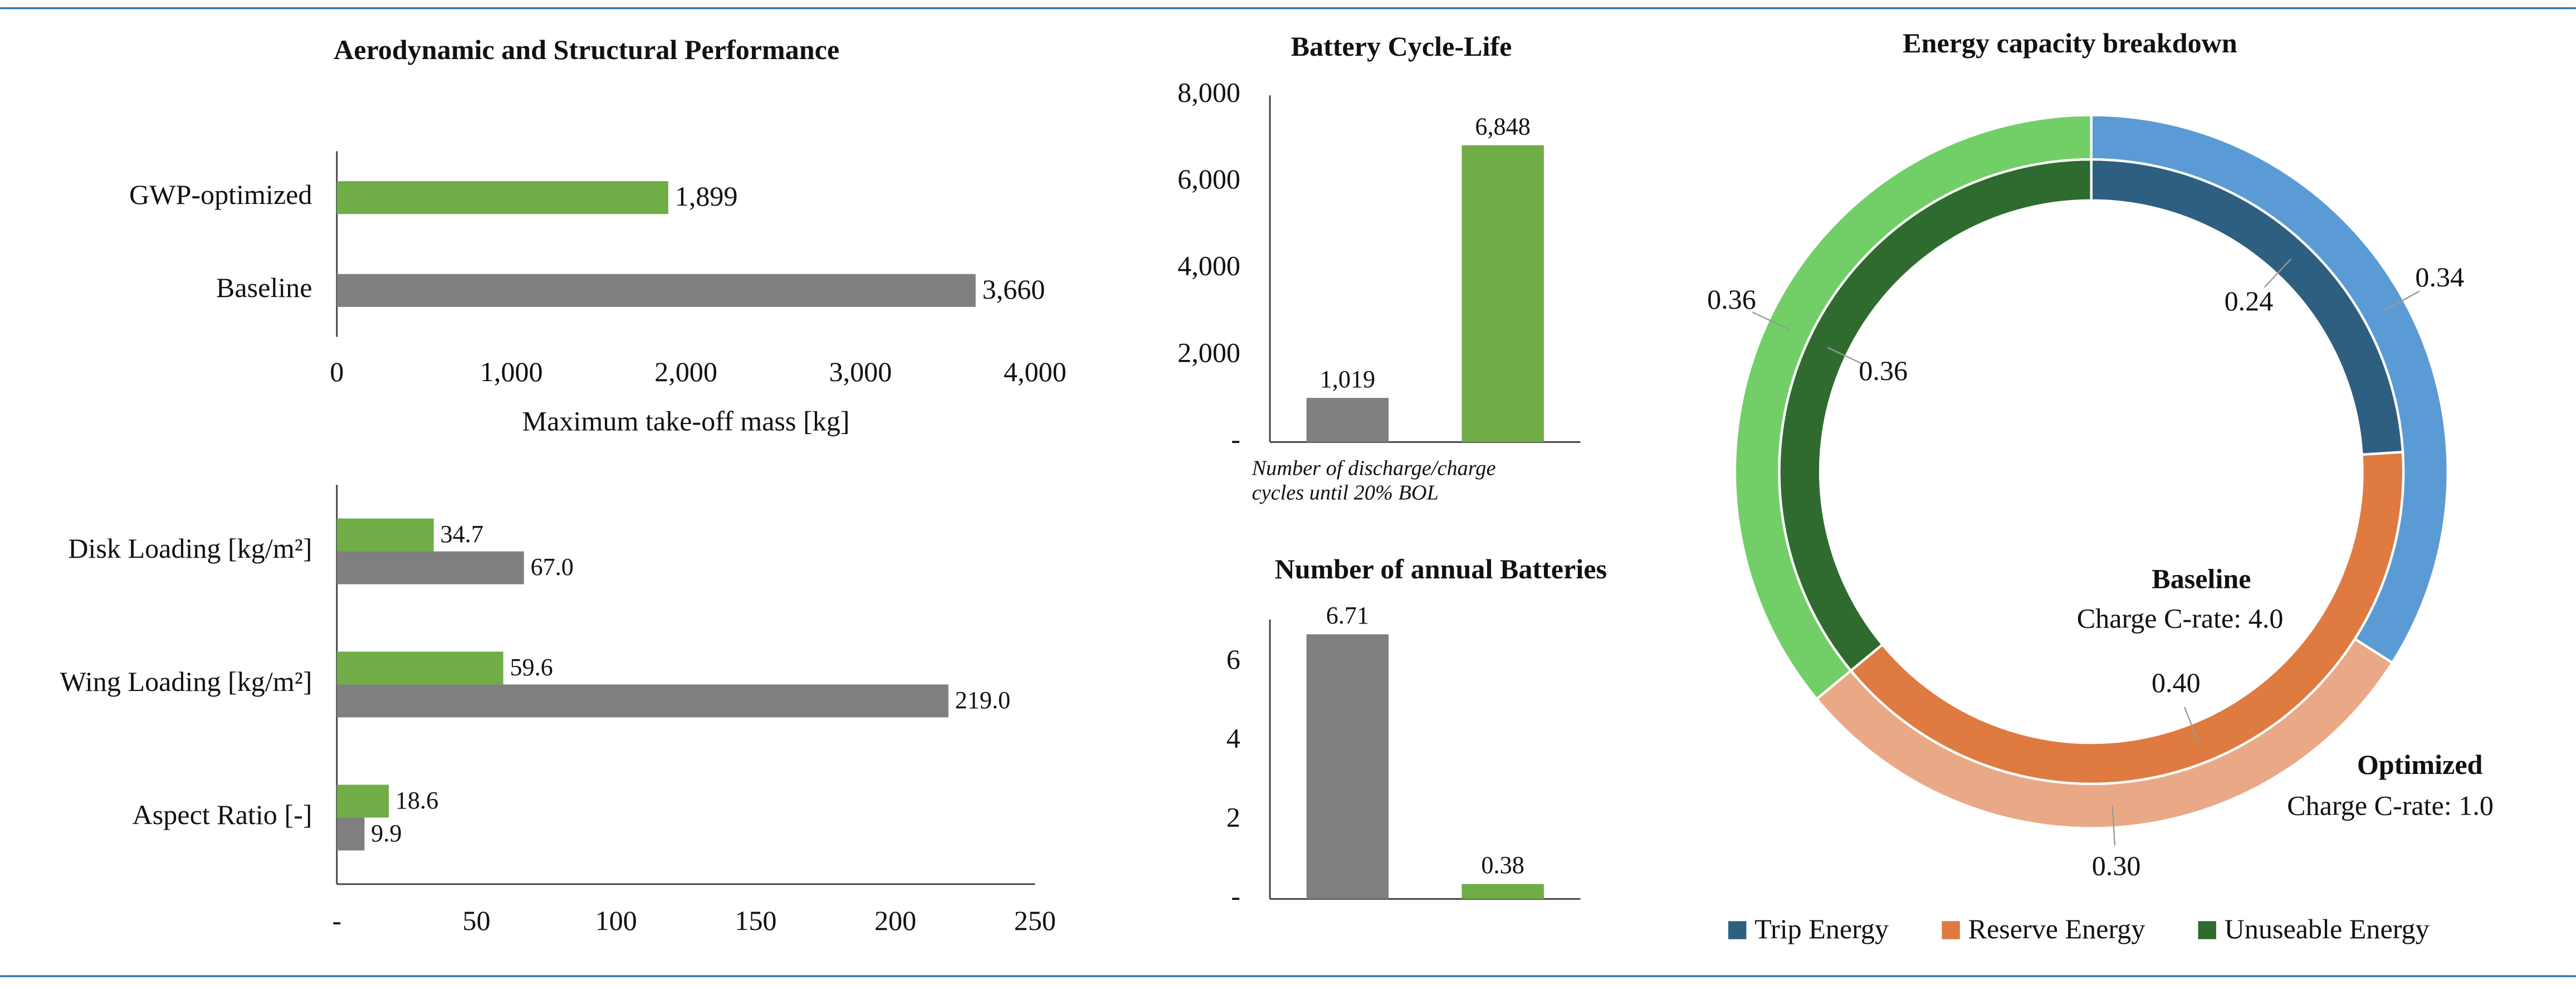  What do you see at coordinates (1402, 46) in the screenshot?
I see `chart-title: Battery Cycle-Life` at bounding box center [1402, 46].